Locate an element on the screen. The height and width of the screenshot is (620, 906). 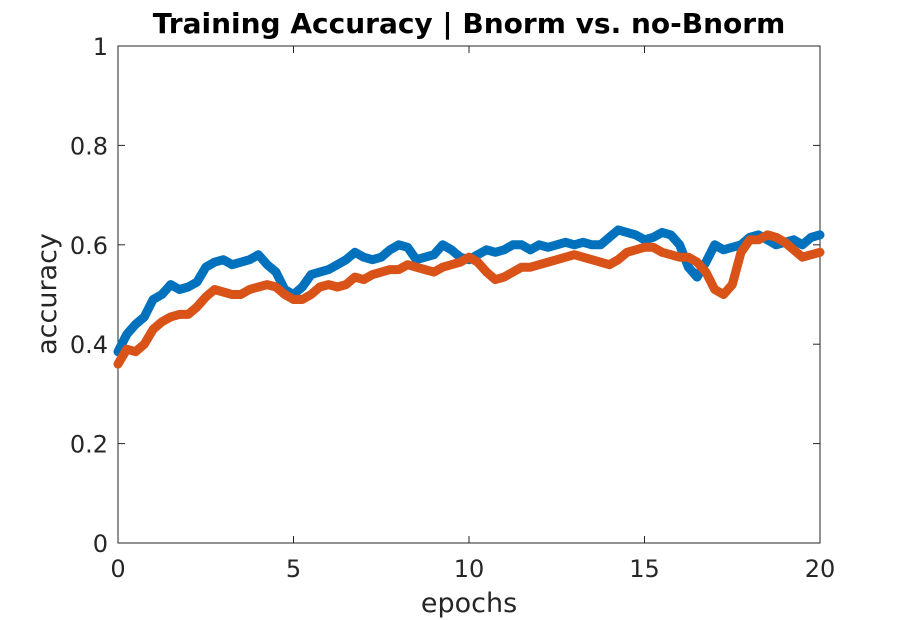
y-tick-label: 0.8 is located at coordinates (89, 146).